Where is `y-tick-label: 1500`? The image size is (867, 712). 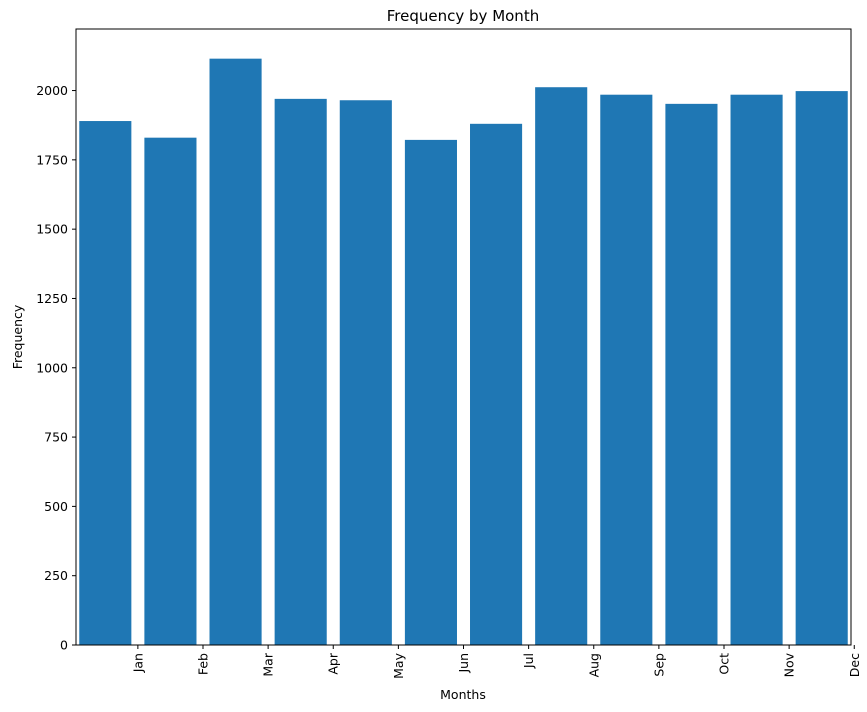 y-tick-label: 1500 is located at coordinates (52, 229).